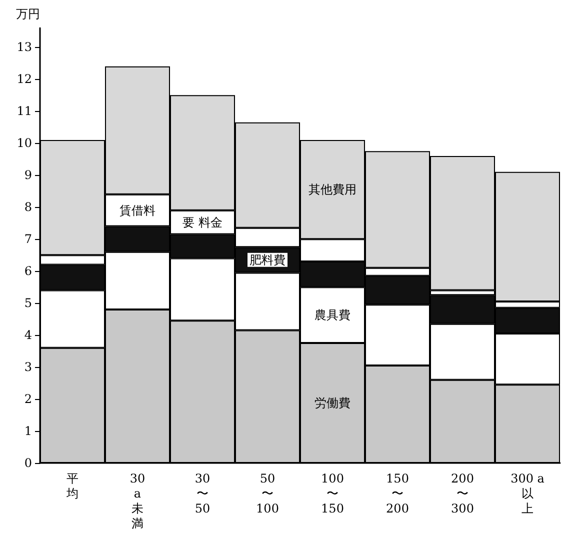 This screenshot has height=535, width=570. I want to click on annotation: 要 料金, so click(202, 222).